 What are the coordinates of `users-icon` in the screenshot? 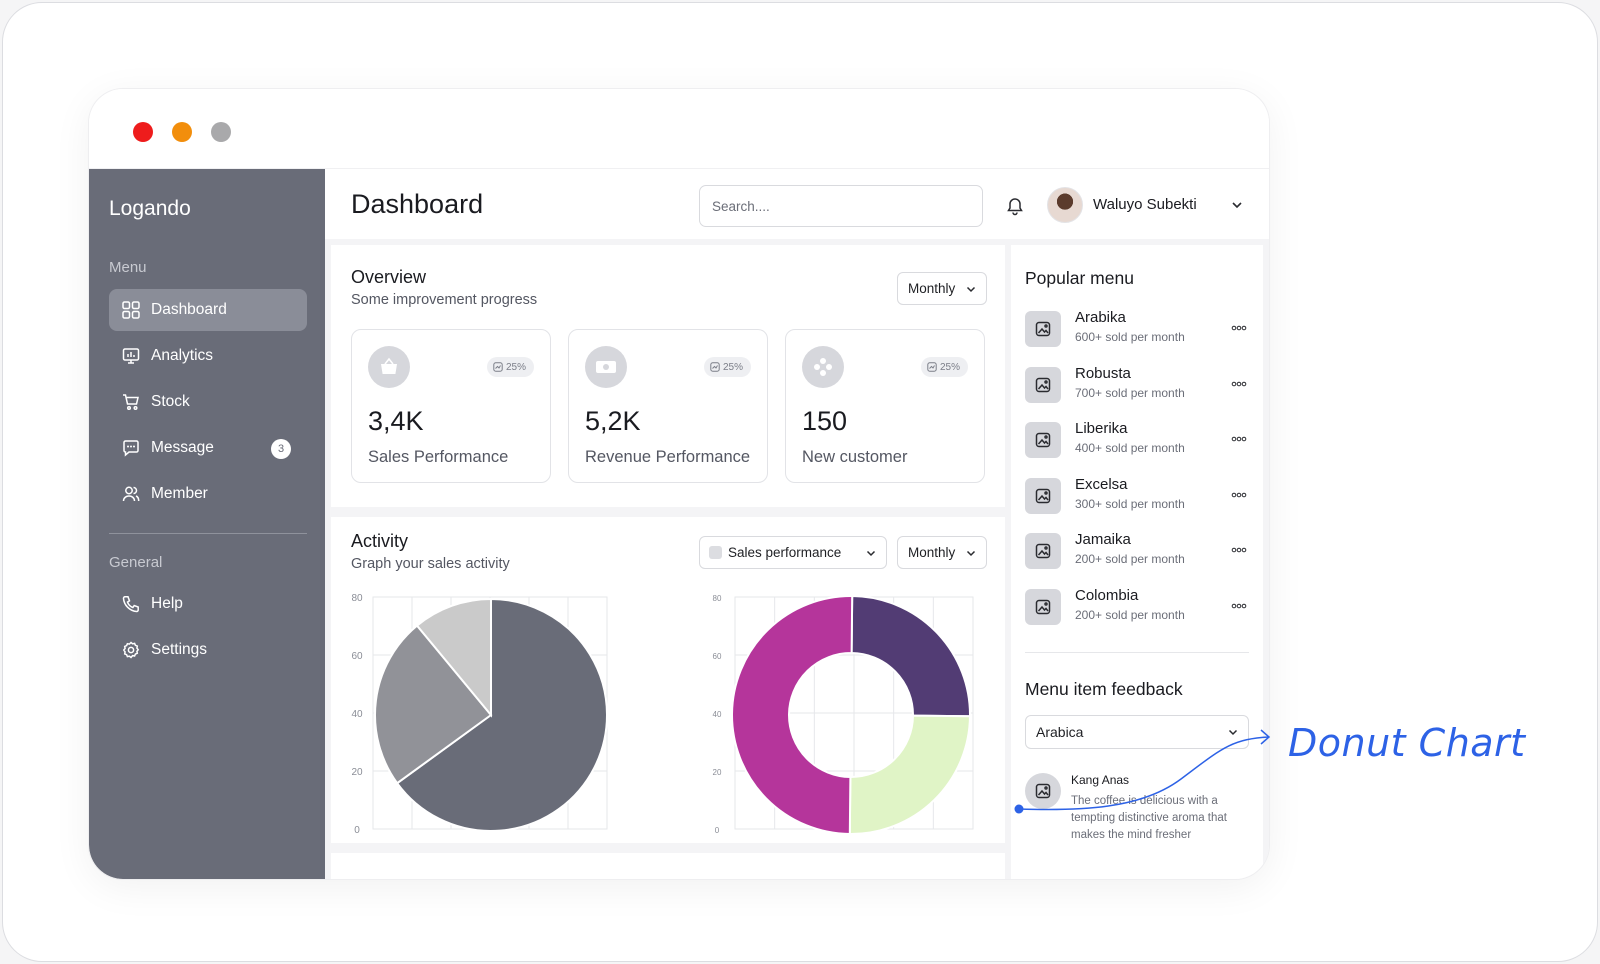 It's located at (131, 494).